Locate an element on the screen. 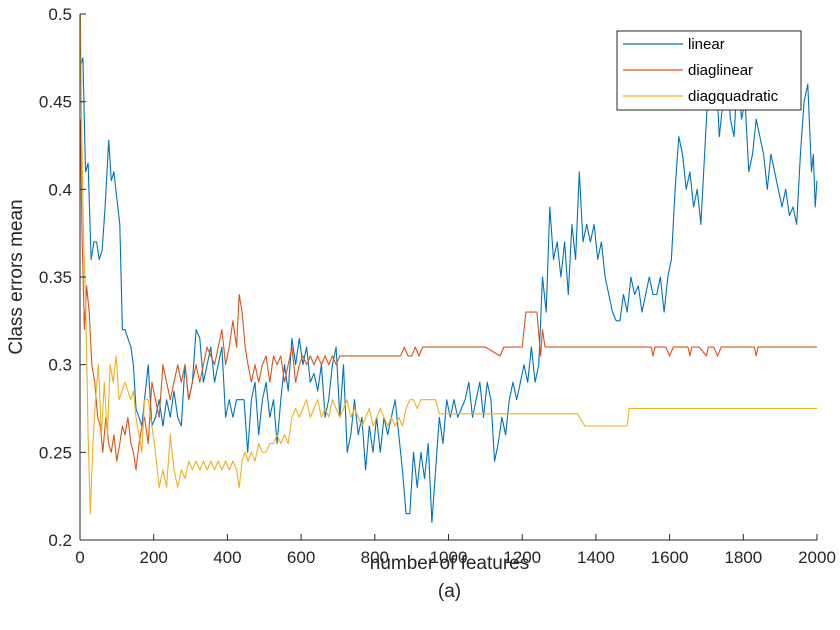 Image resolution: width=840 pixels, height=630 pixels. y-tick-label: 0.5 is located at coordinates (60, 14).